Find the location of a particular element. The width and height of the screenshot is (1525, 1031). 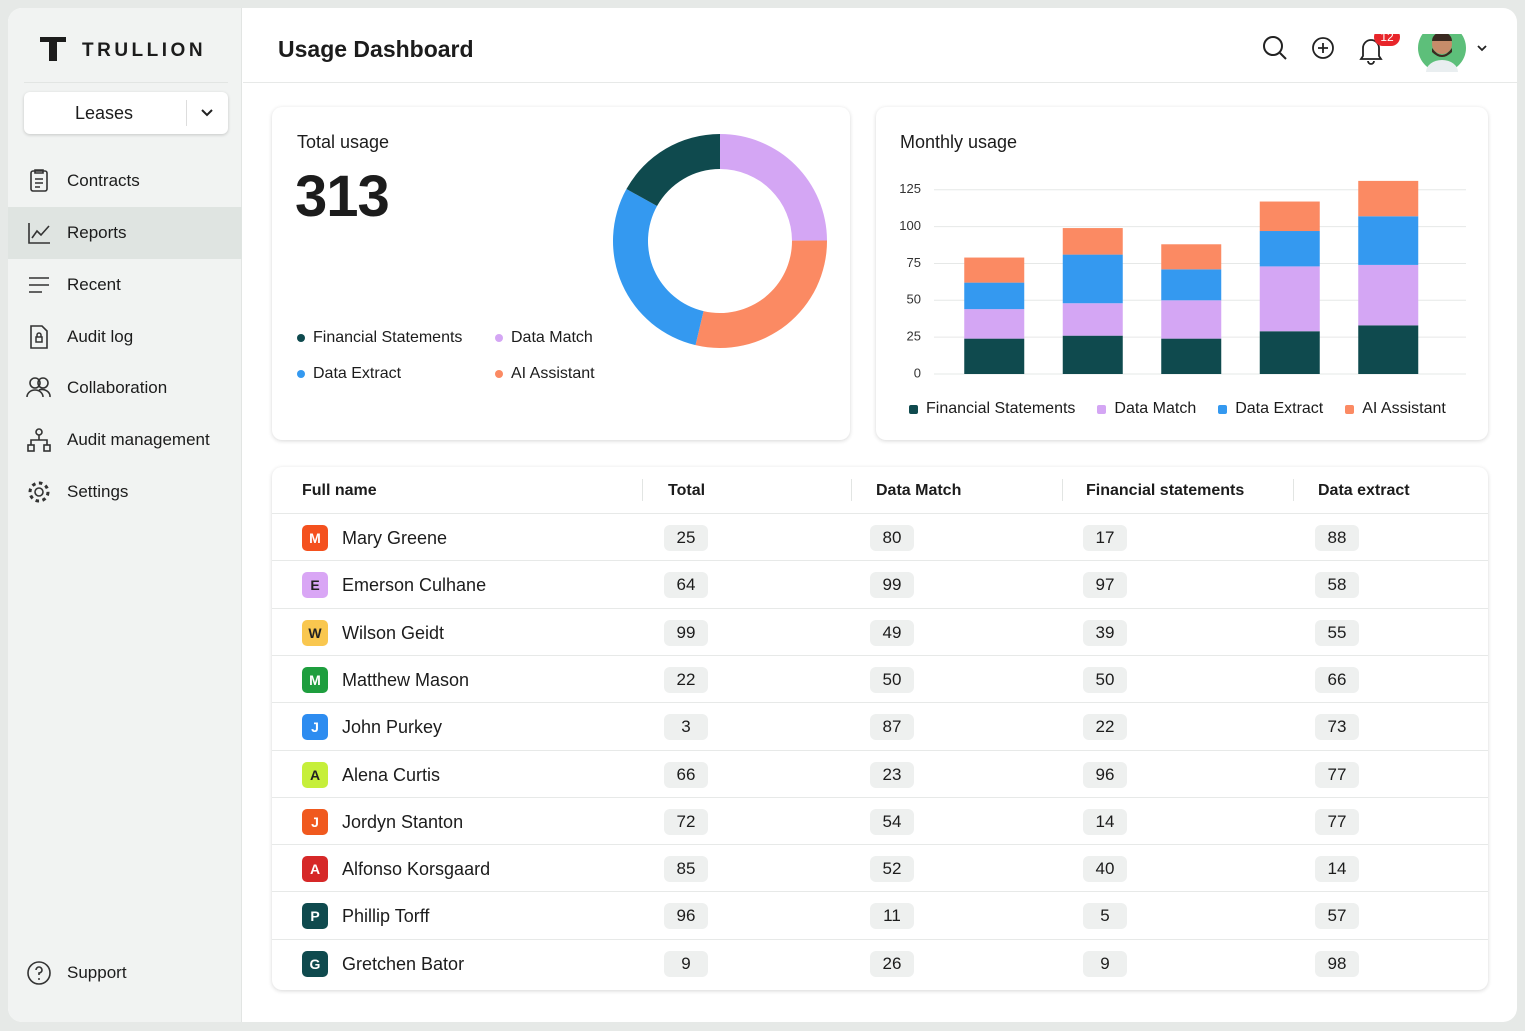

total-value: 313 is located at coordinates (342, 196).